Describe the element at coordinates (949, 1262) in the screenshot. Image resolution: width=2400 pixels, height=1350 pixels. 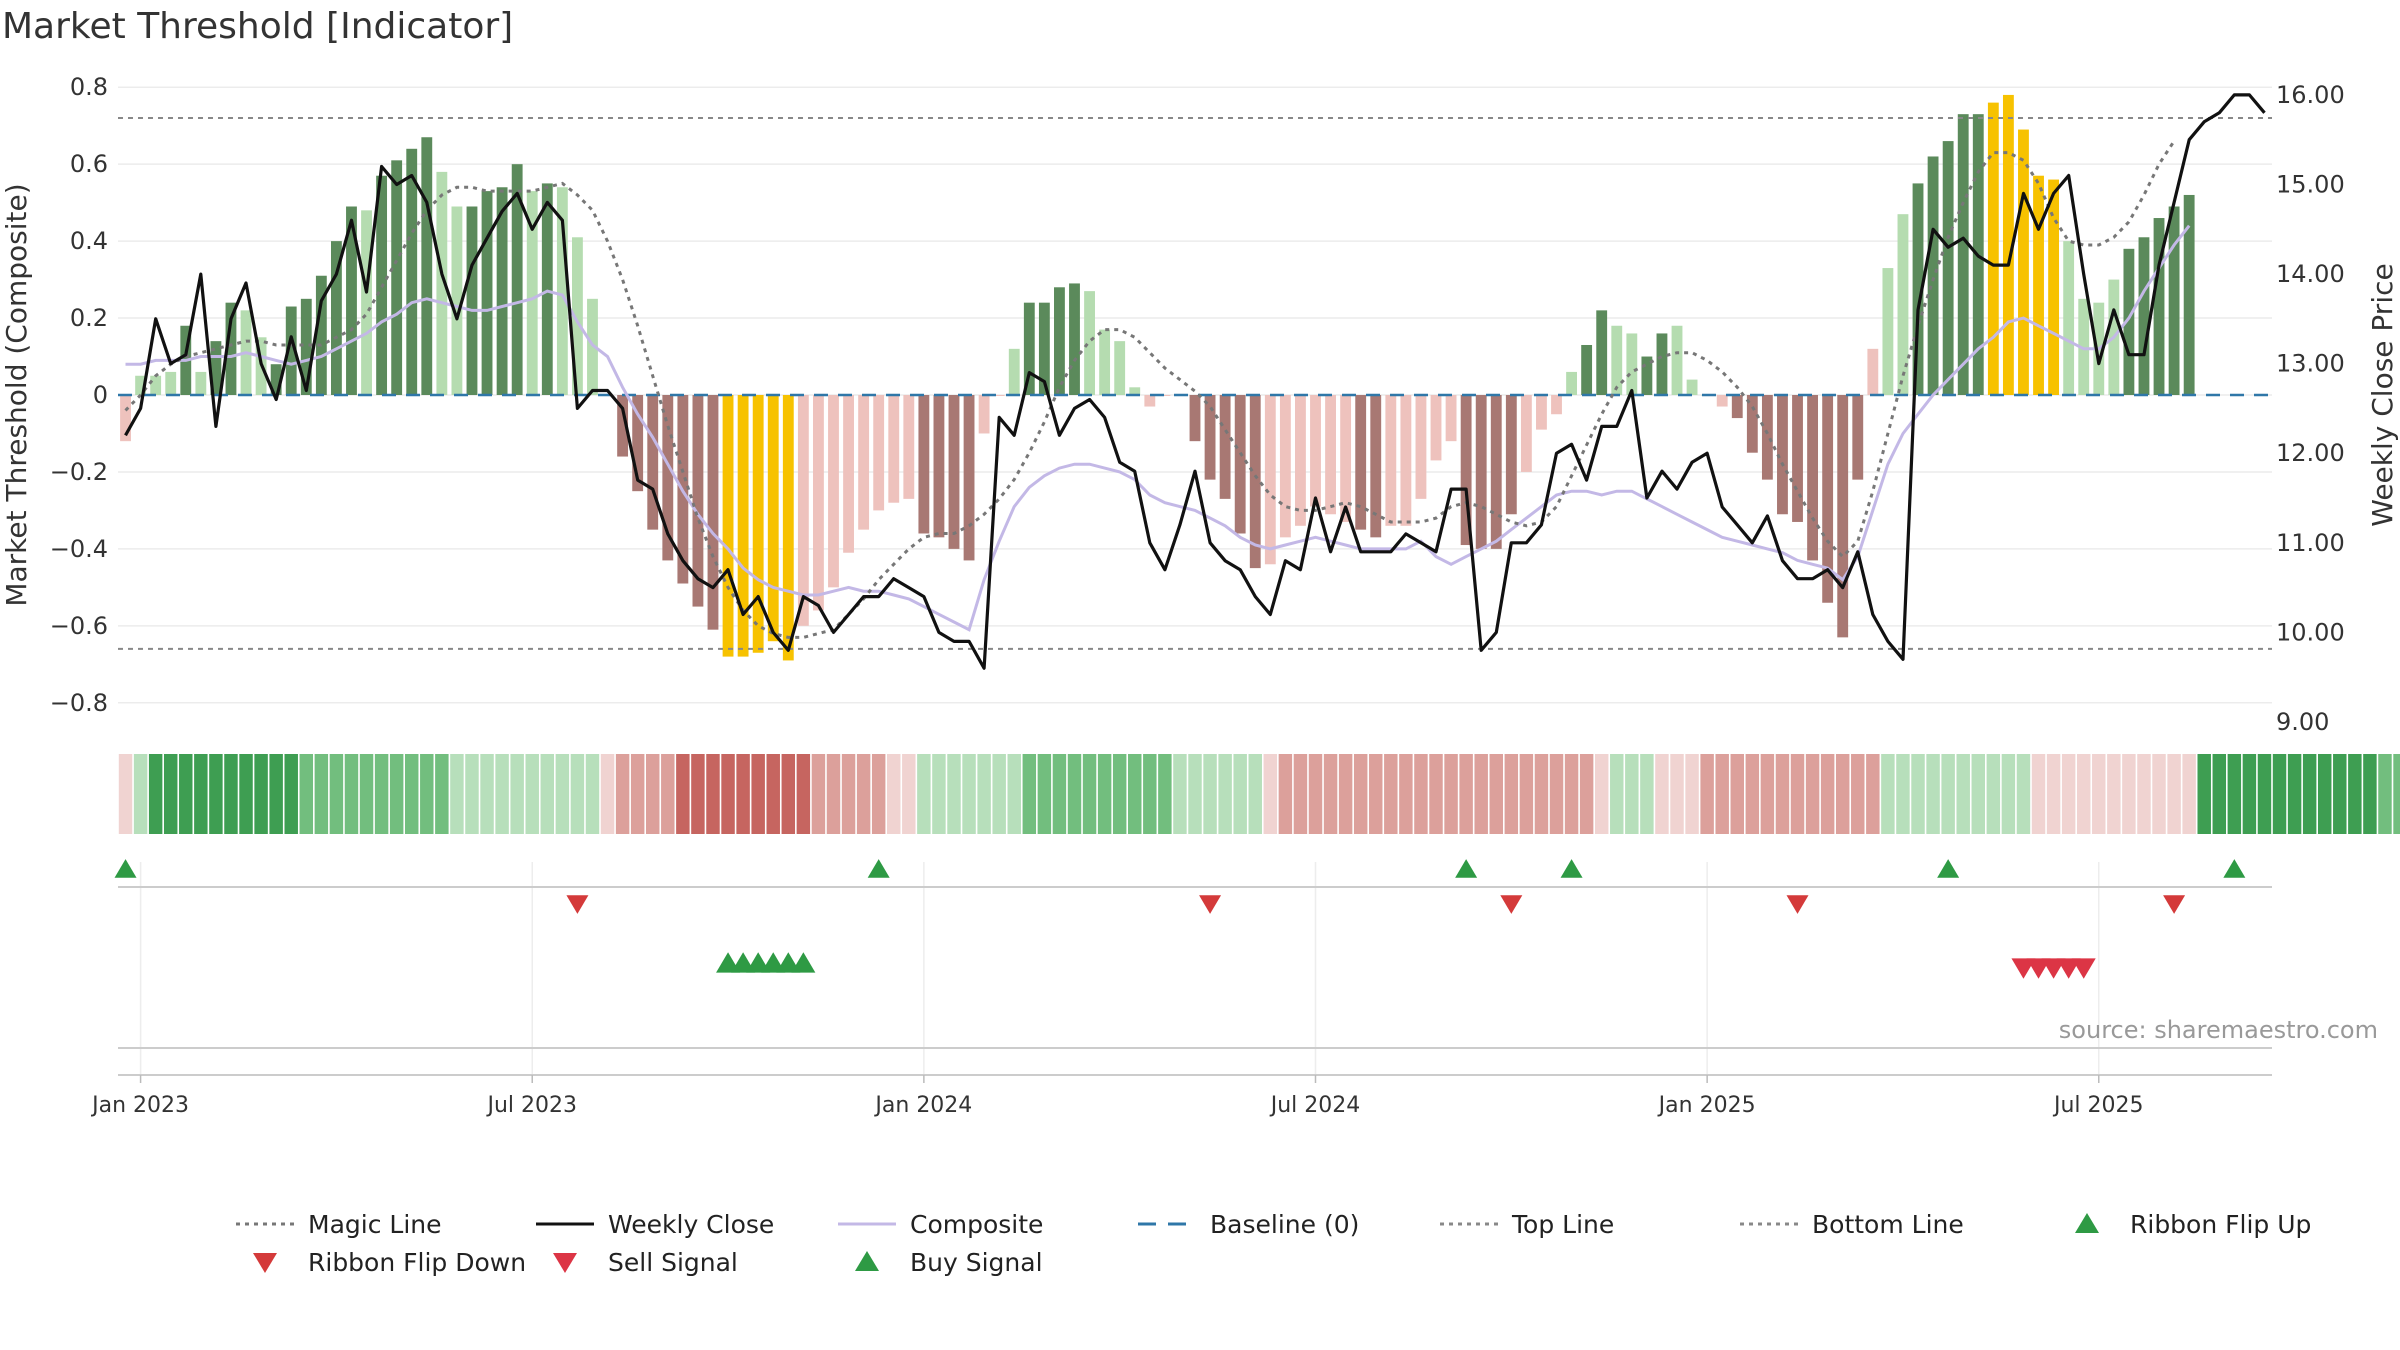
I see `legend-item: Buy Signal` at that location.